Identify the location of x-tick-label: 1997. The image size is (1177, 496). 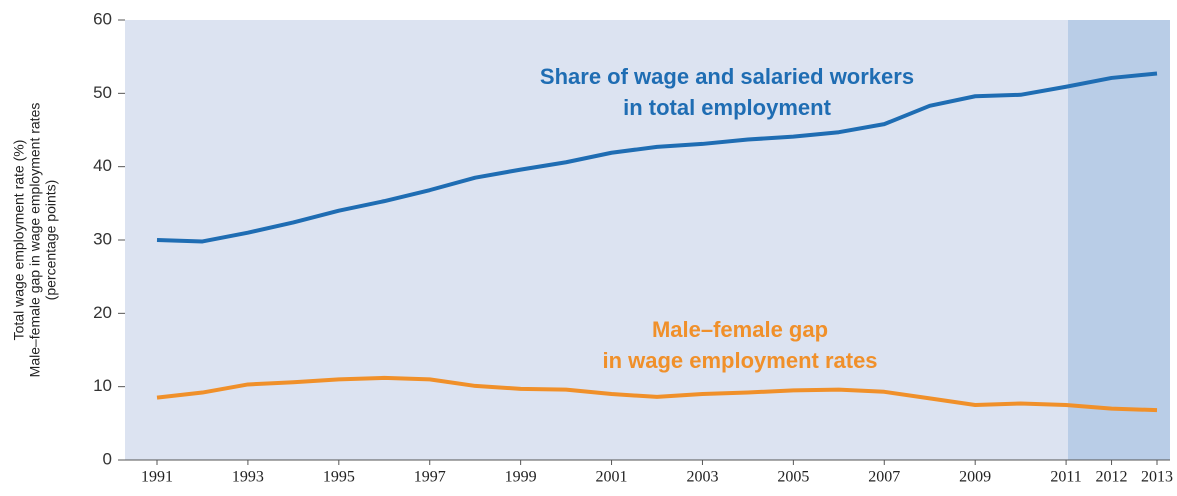
(430, 477).